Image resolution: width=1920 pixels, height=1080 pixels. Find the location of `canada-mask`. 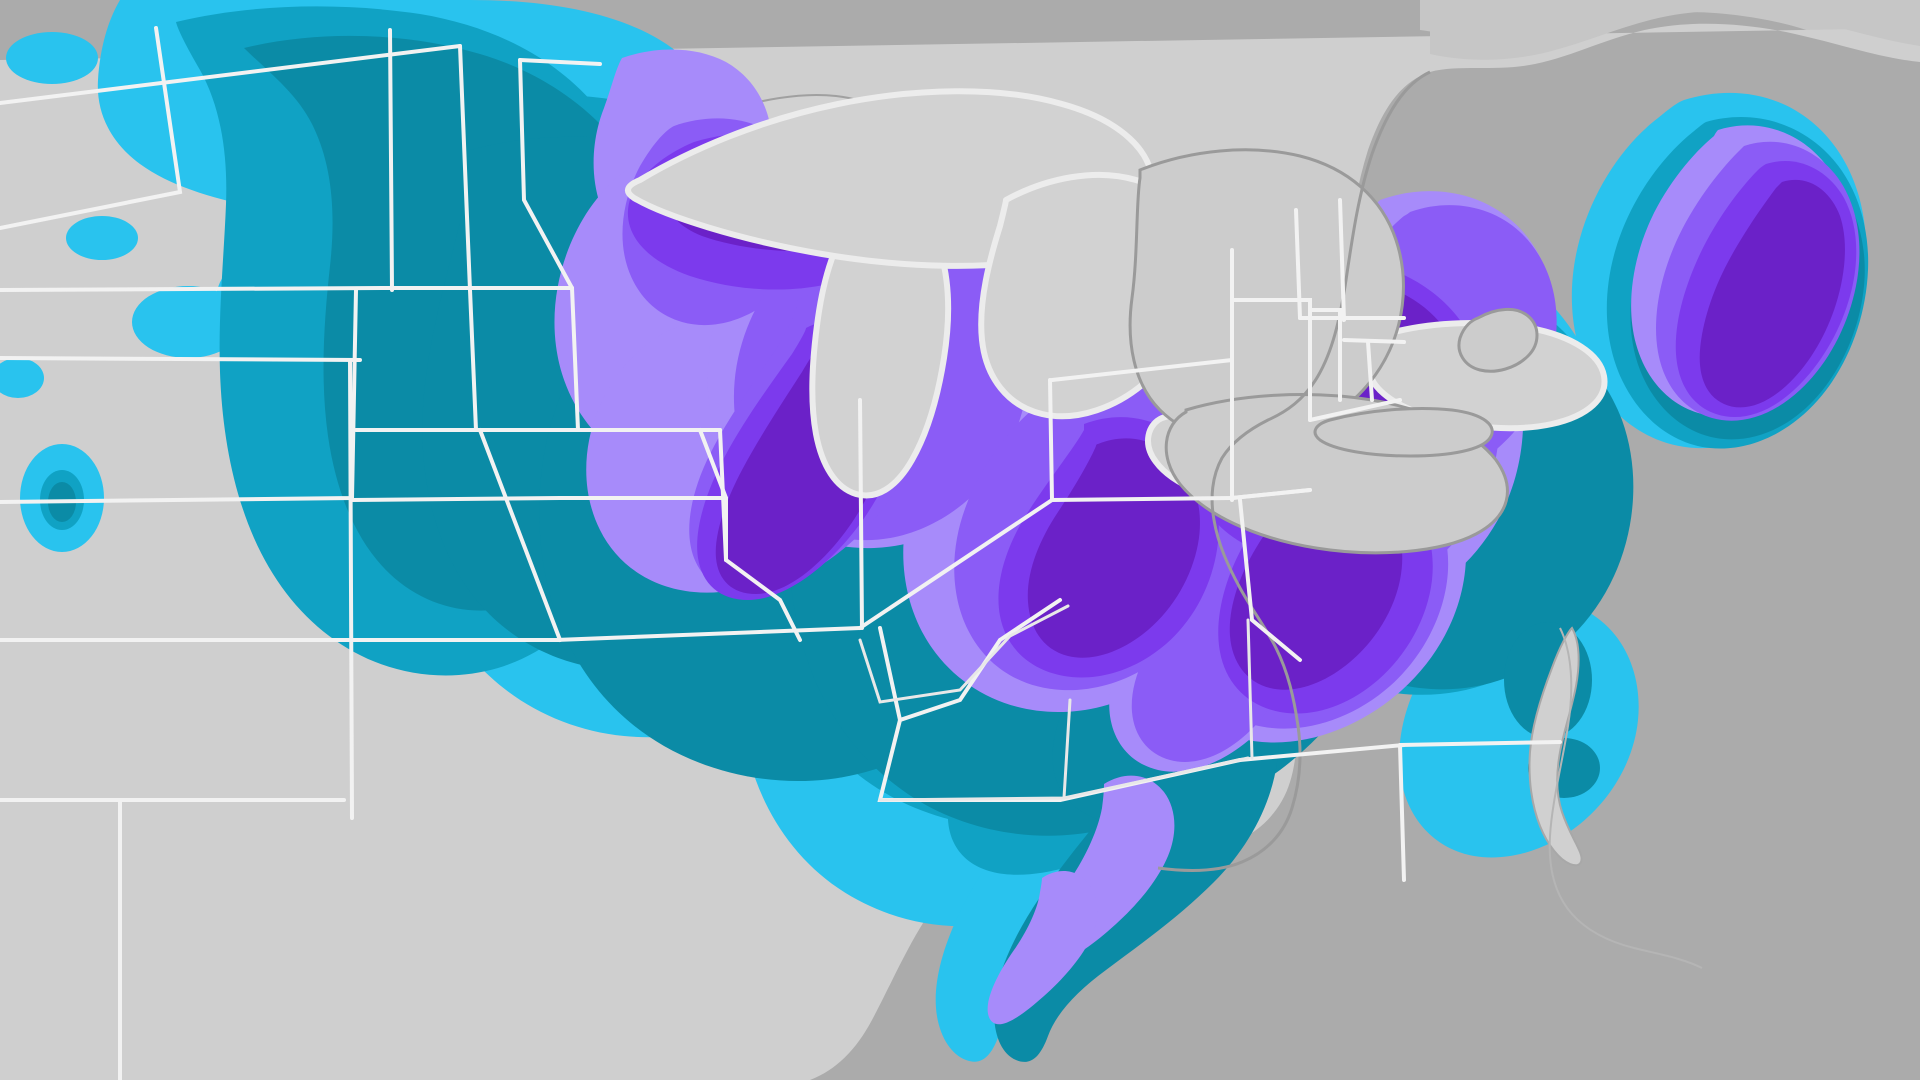

canada-mask is located at coordinates (1675, 30).